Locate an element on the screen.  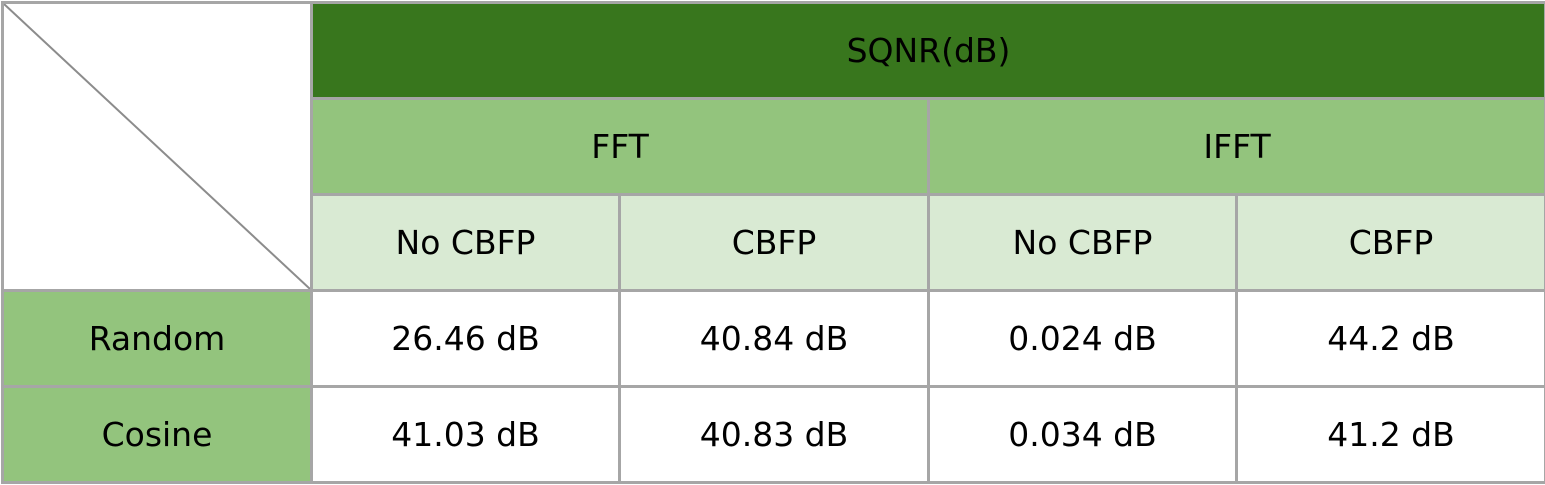
corner-cell is located at coordinates (157, 146).